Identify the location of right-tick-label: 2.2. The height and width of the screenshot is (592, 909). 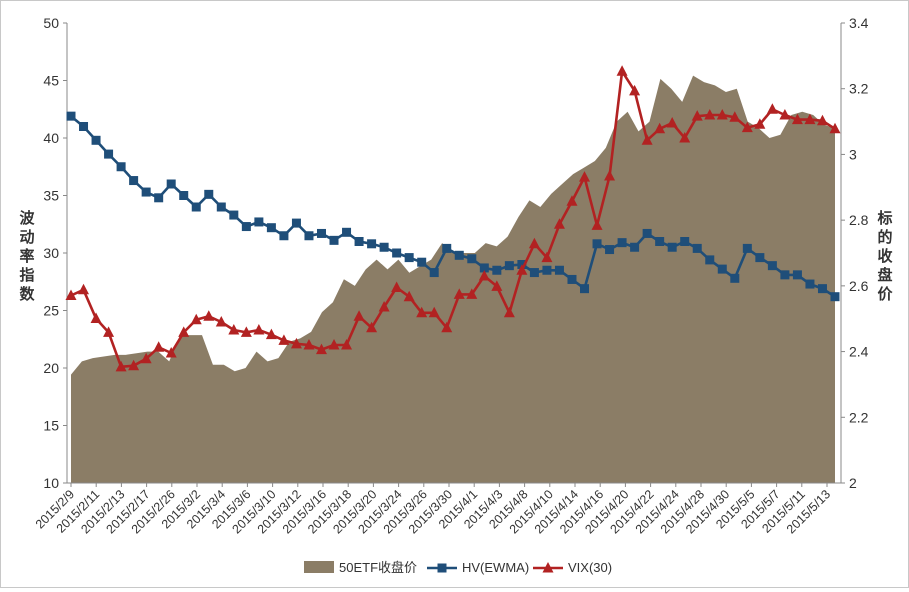
(859, 417).